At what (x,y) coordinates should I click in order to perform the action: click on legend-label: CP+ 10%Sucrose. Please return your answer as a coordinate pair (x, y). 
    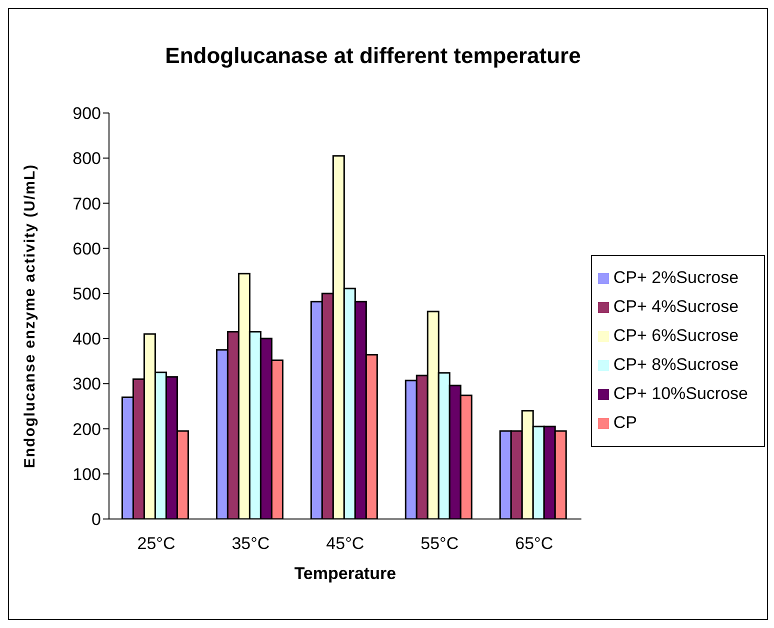
    Looking at the image, I should click on (680, 393).